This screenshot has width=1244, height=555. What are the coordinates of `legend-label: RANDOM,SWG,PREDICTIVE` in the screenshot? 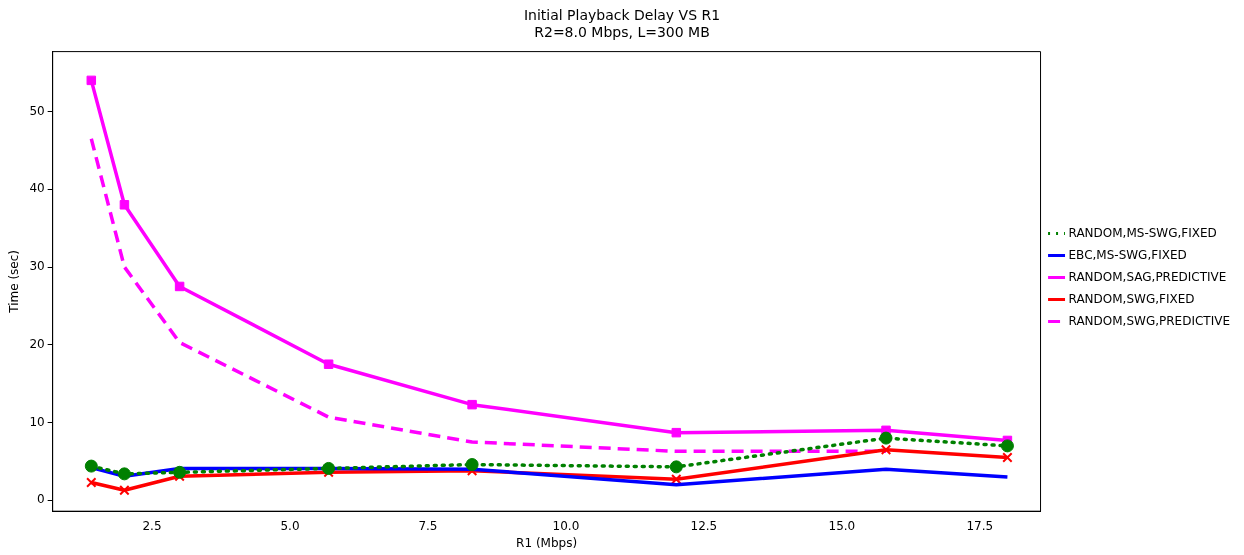 It's located at (1149, 320).